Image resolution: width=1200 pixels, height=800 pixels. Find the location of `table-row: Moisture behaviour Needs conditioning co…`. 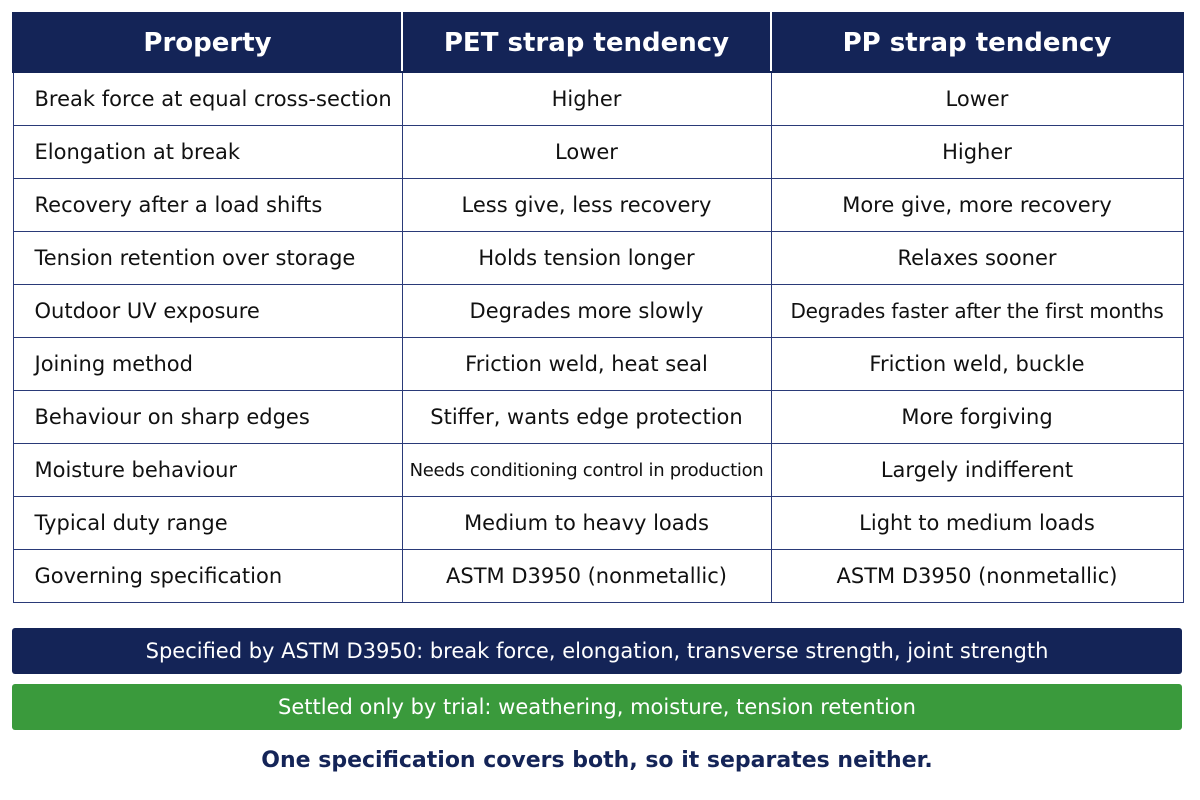

table-row: Moisture behaviour Needs conditioning co… is located at coordinates (598, 470).